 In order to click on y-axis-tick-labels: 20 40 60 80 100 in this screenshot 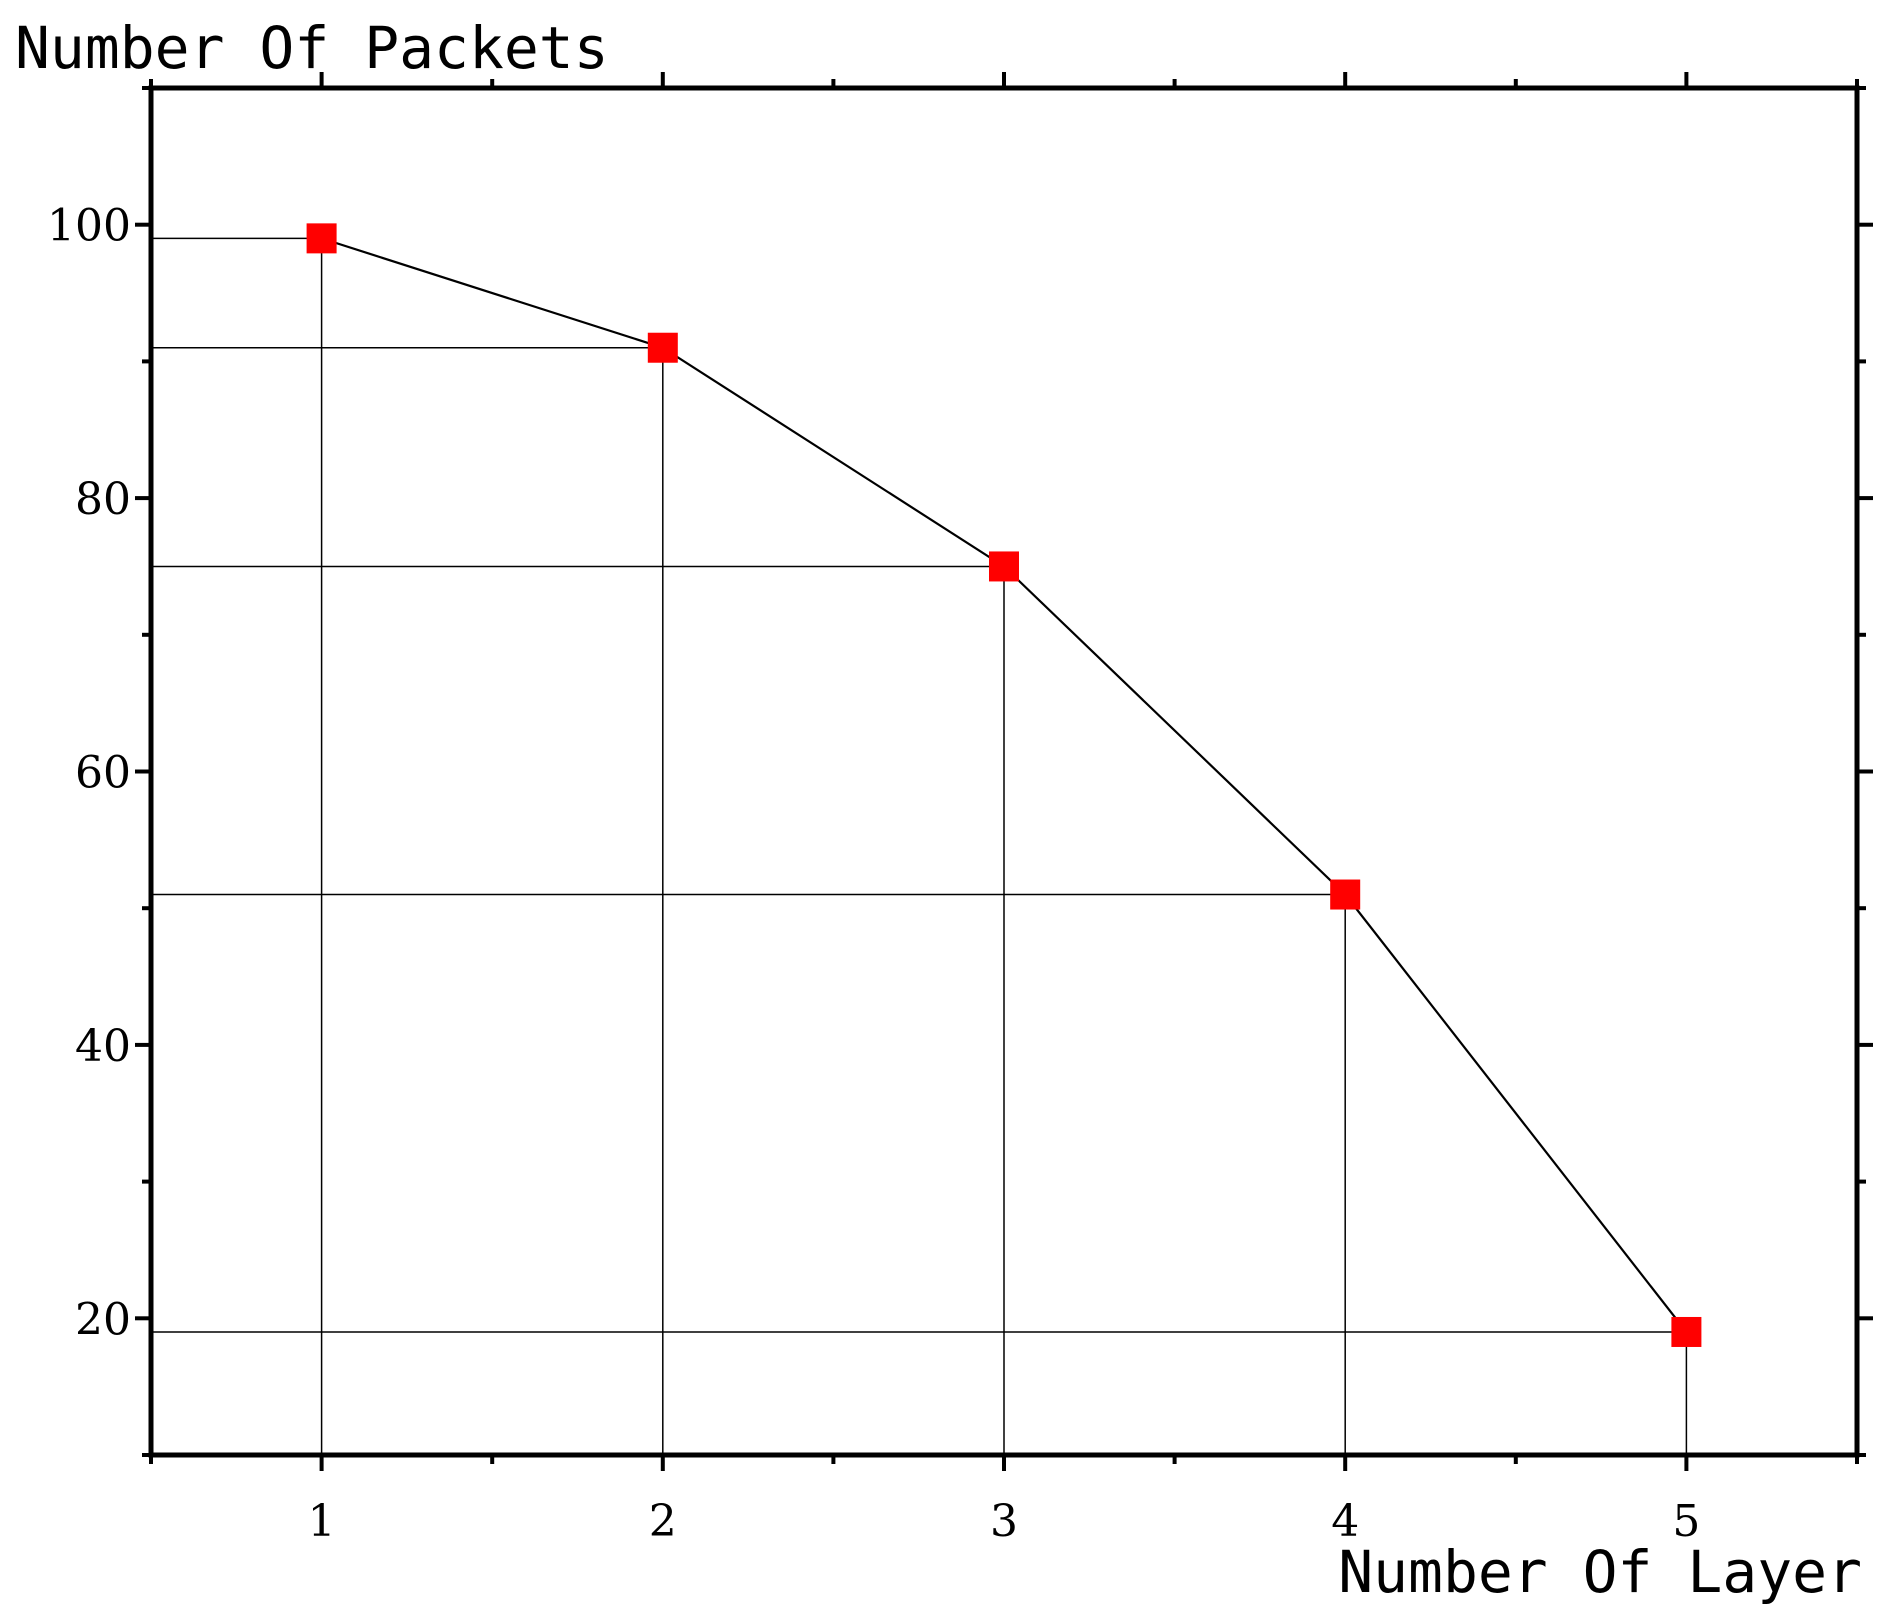, I will do `click(89, 773)`.